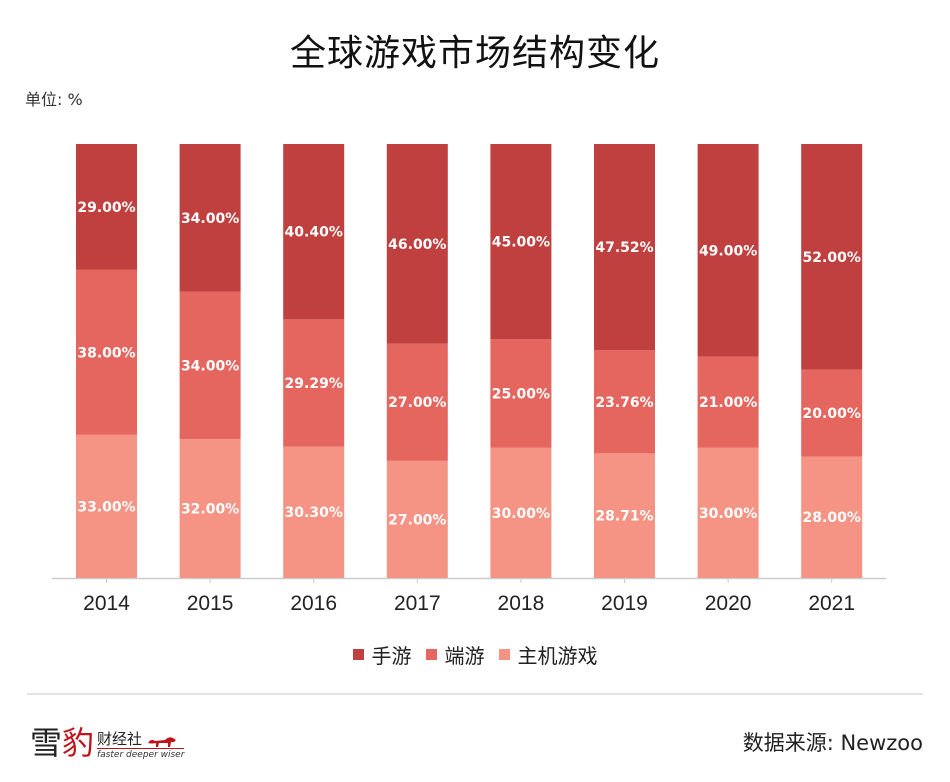 This screenshot has width=950, height=782. I want to click on legend-swatch-mobile, so click(358, 654).